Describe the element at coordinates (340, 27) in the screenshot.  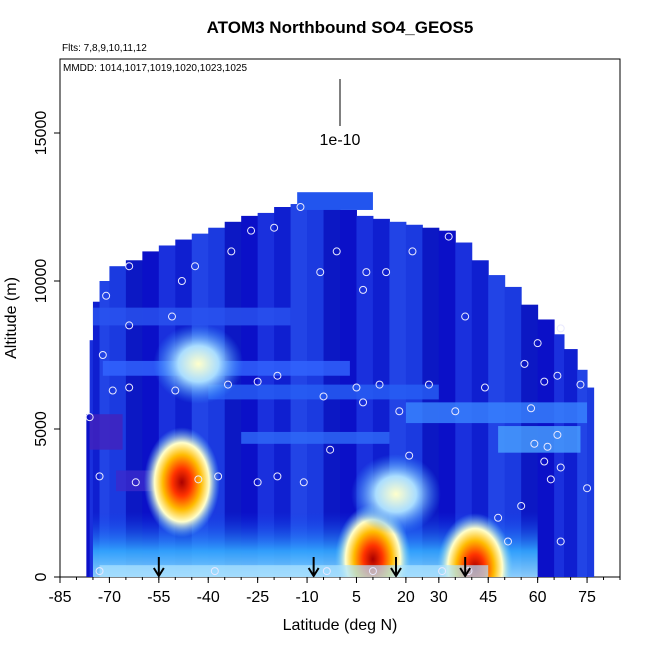
I see `chart-title: ATOM3 Northbound SO4_GEOS5` at that location.